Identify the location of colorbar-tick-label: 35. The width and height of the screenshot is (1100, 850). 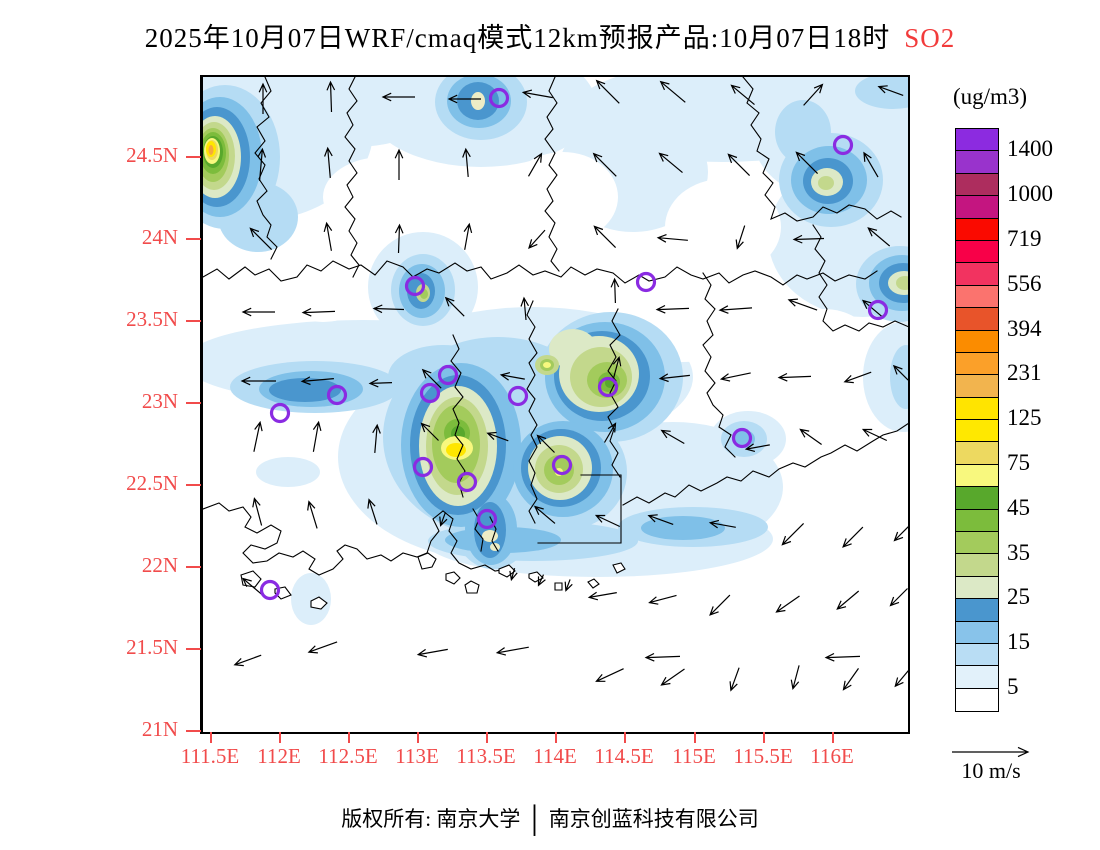
(1018, 552).